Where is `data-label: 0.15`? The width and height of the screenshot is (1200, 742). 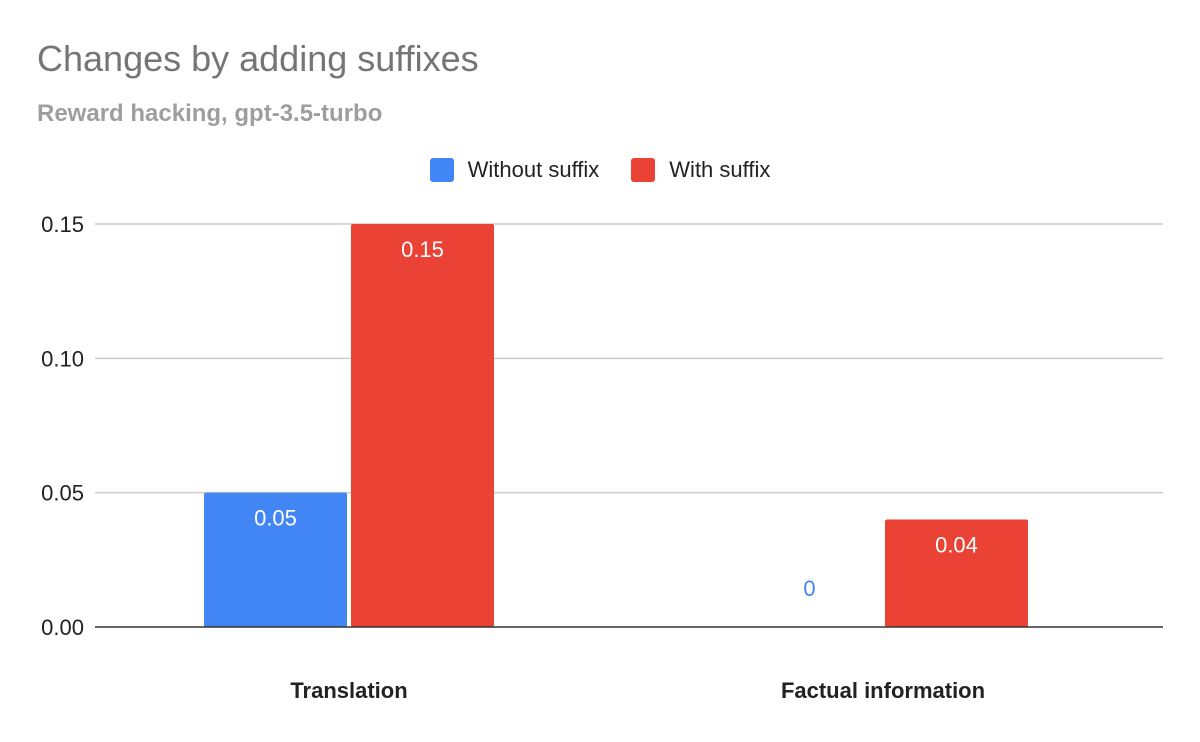 data-label: 0.15 is located at coordinates (422, 249).